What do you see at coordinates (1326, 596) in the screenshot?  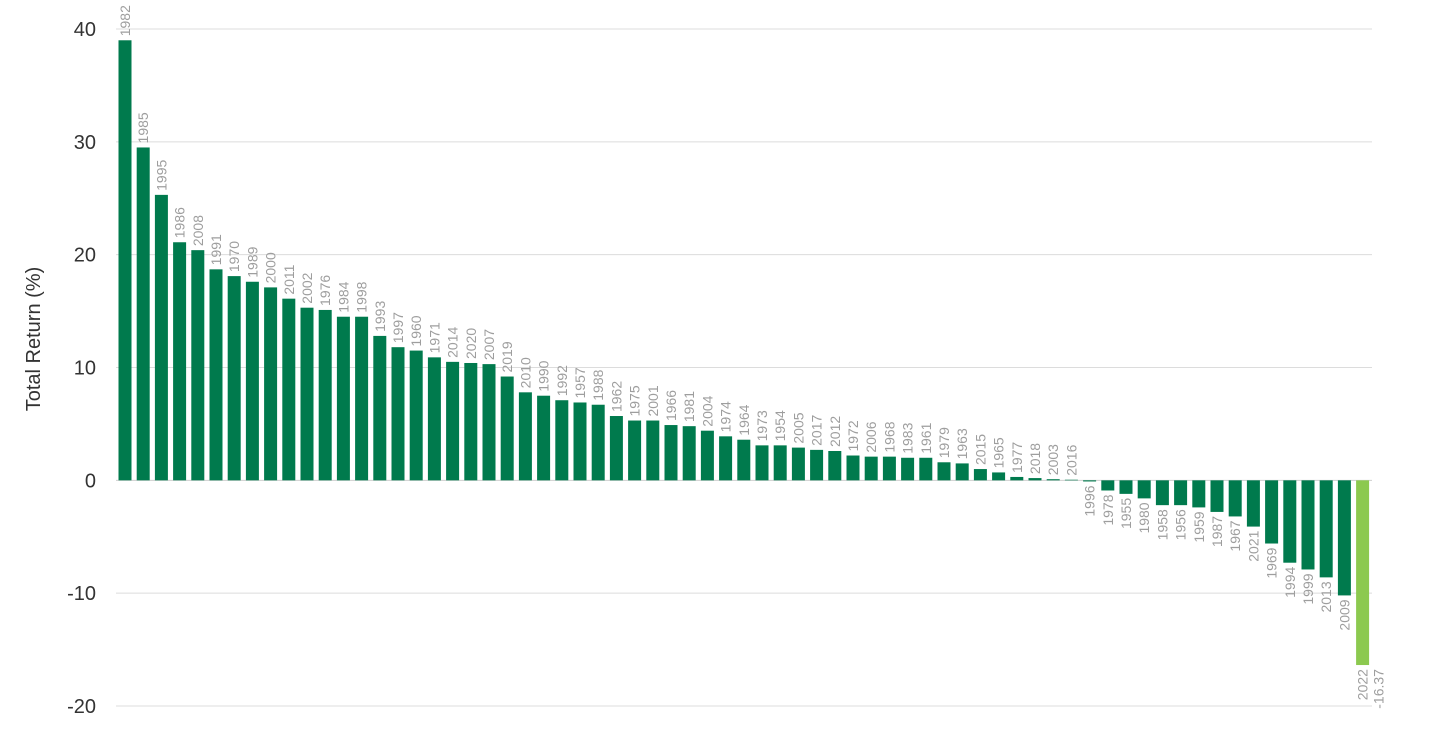 I see `bar-label-2013: 2013` at bounding box center [1326, 596].